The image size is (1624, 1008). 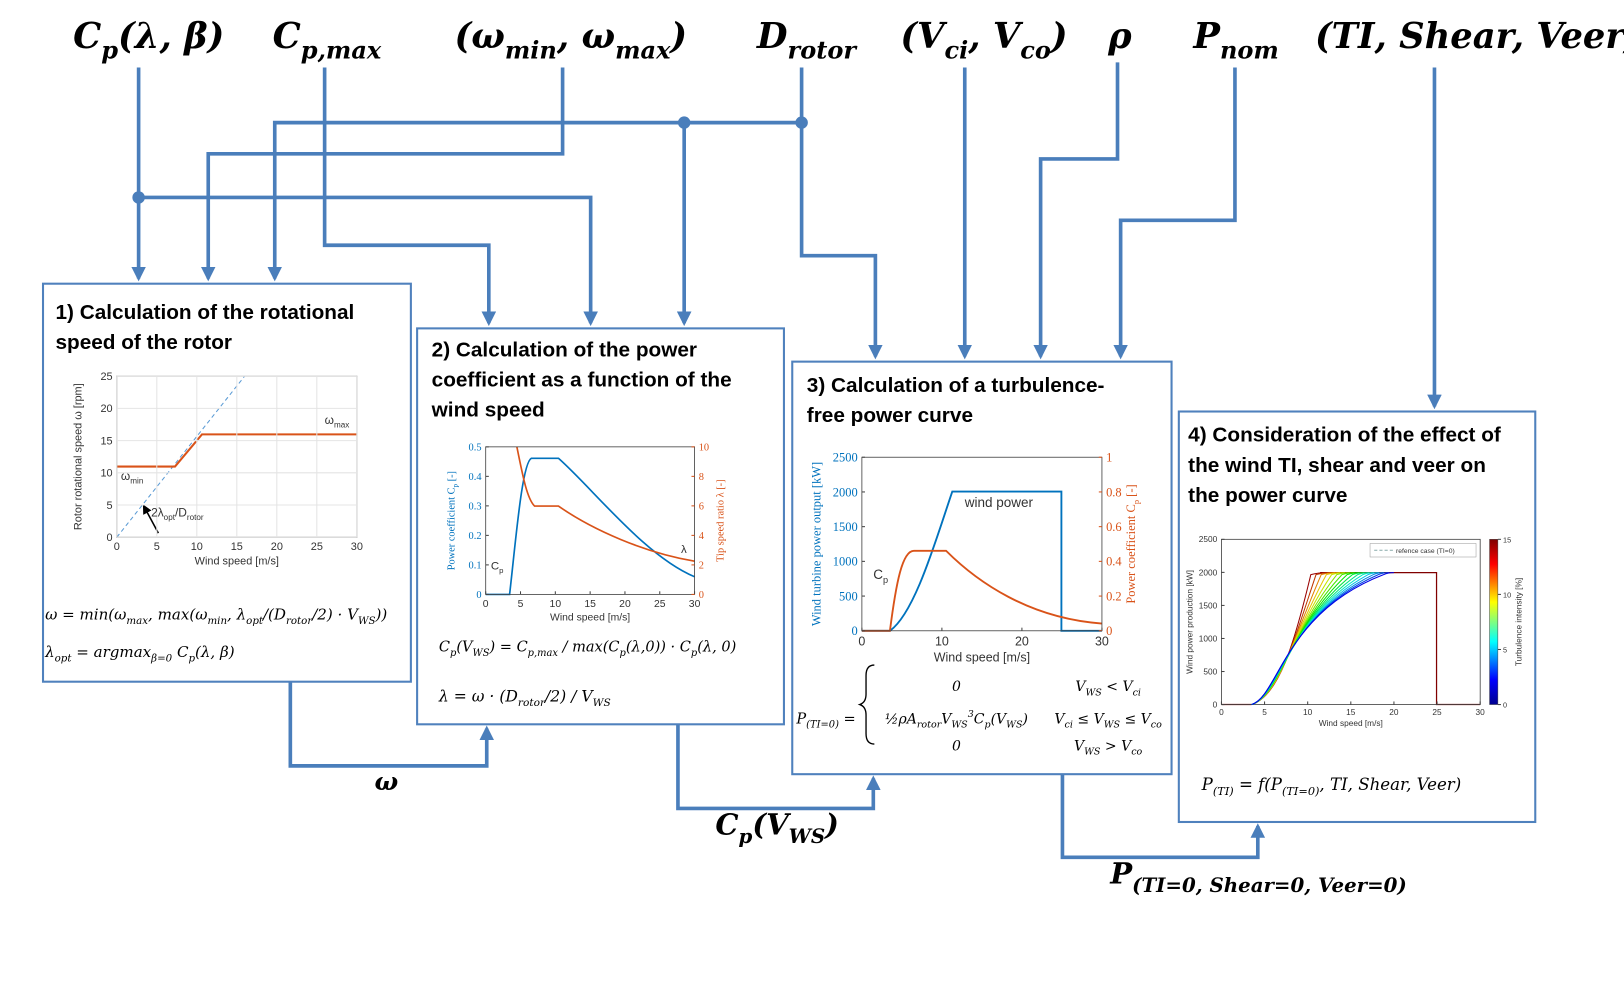 I want to click on y2-tick-label: 0.4, so click(x=1114, y=562).